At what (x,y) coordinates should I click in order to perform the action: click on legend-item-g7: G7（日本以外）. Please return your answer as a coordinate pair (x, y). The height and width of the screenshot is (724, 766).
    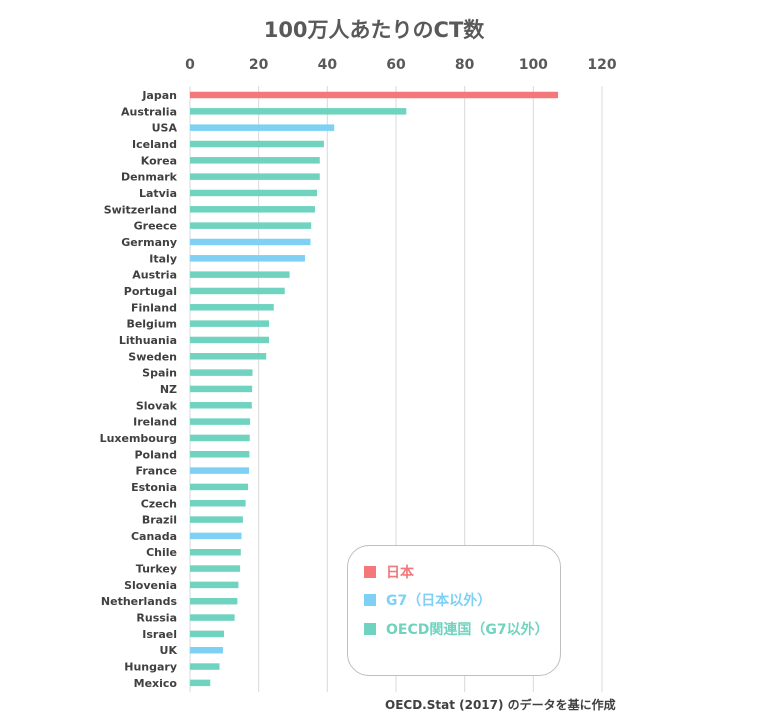
    Looking at the image, I should click on (427, 600).